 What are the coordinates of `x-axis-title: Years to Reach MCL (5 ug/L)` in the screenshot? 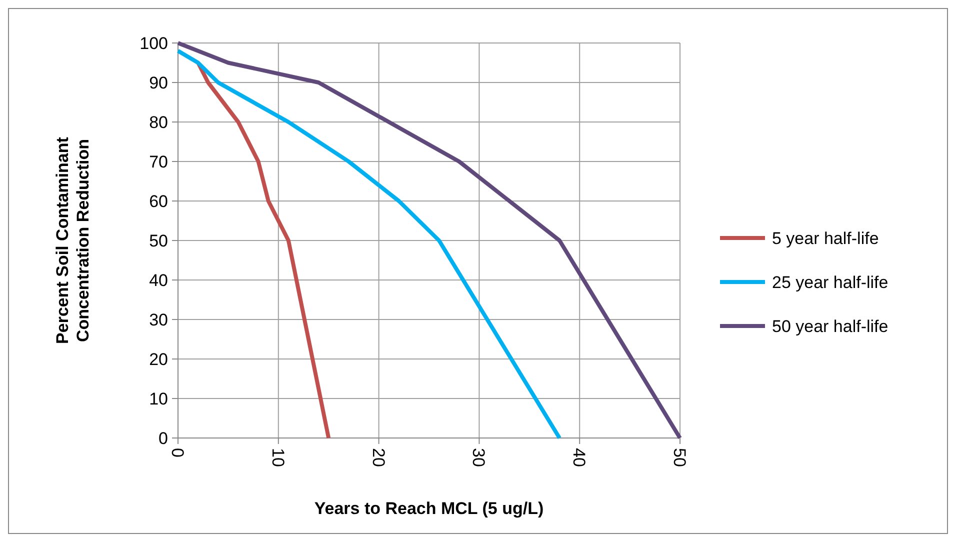 It's located at (429, 508).